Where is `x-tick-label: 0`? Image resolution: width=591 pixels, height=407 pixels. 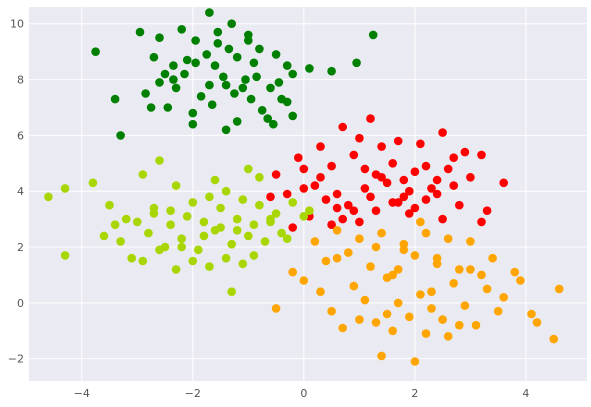
x-tick-label: 0 is located at coordinates (303, 393).